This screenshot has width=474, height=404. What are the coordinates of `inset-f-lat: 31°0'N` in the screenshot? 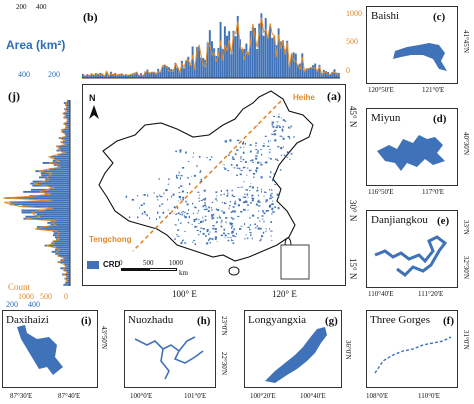 It's located at (466, 340).